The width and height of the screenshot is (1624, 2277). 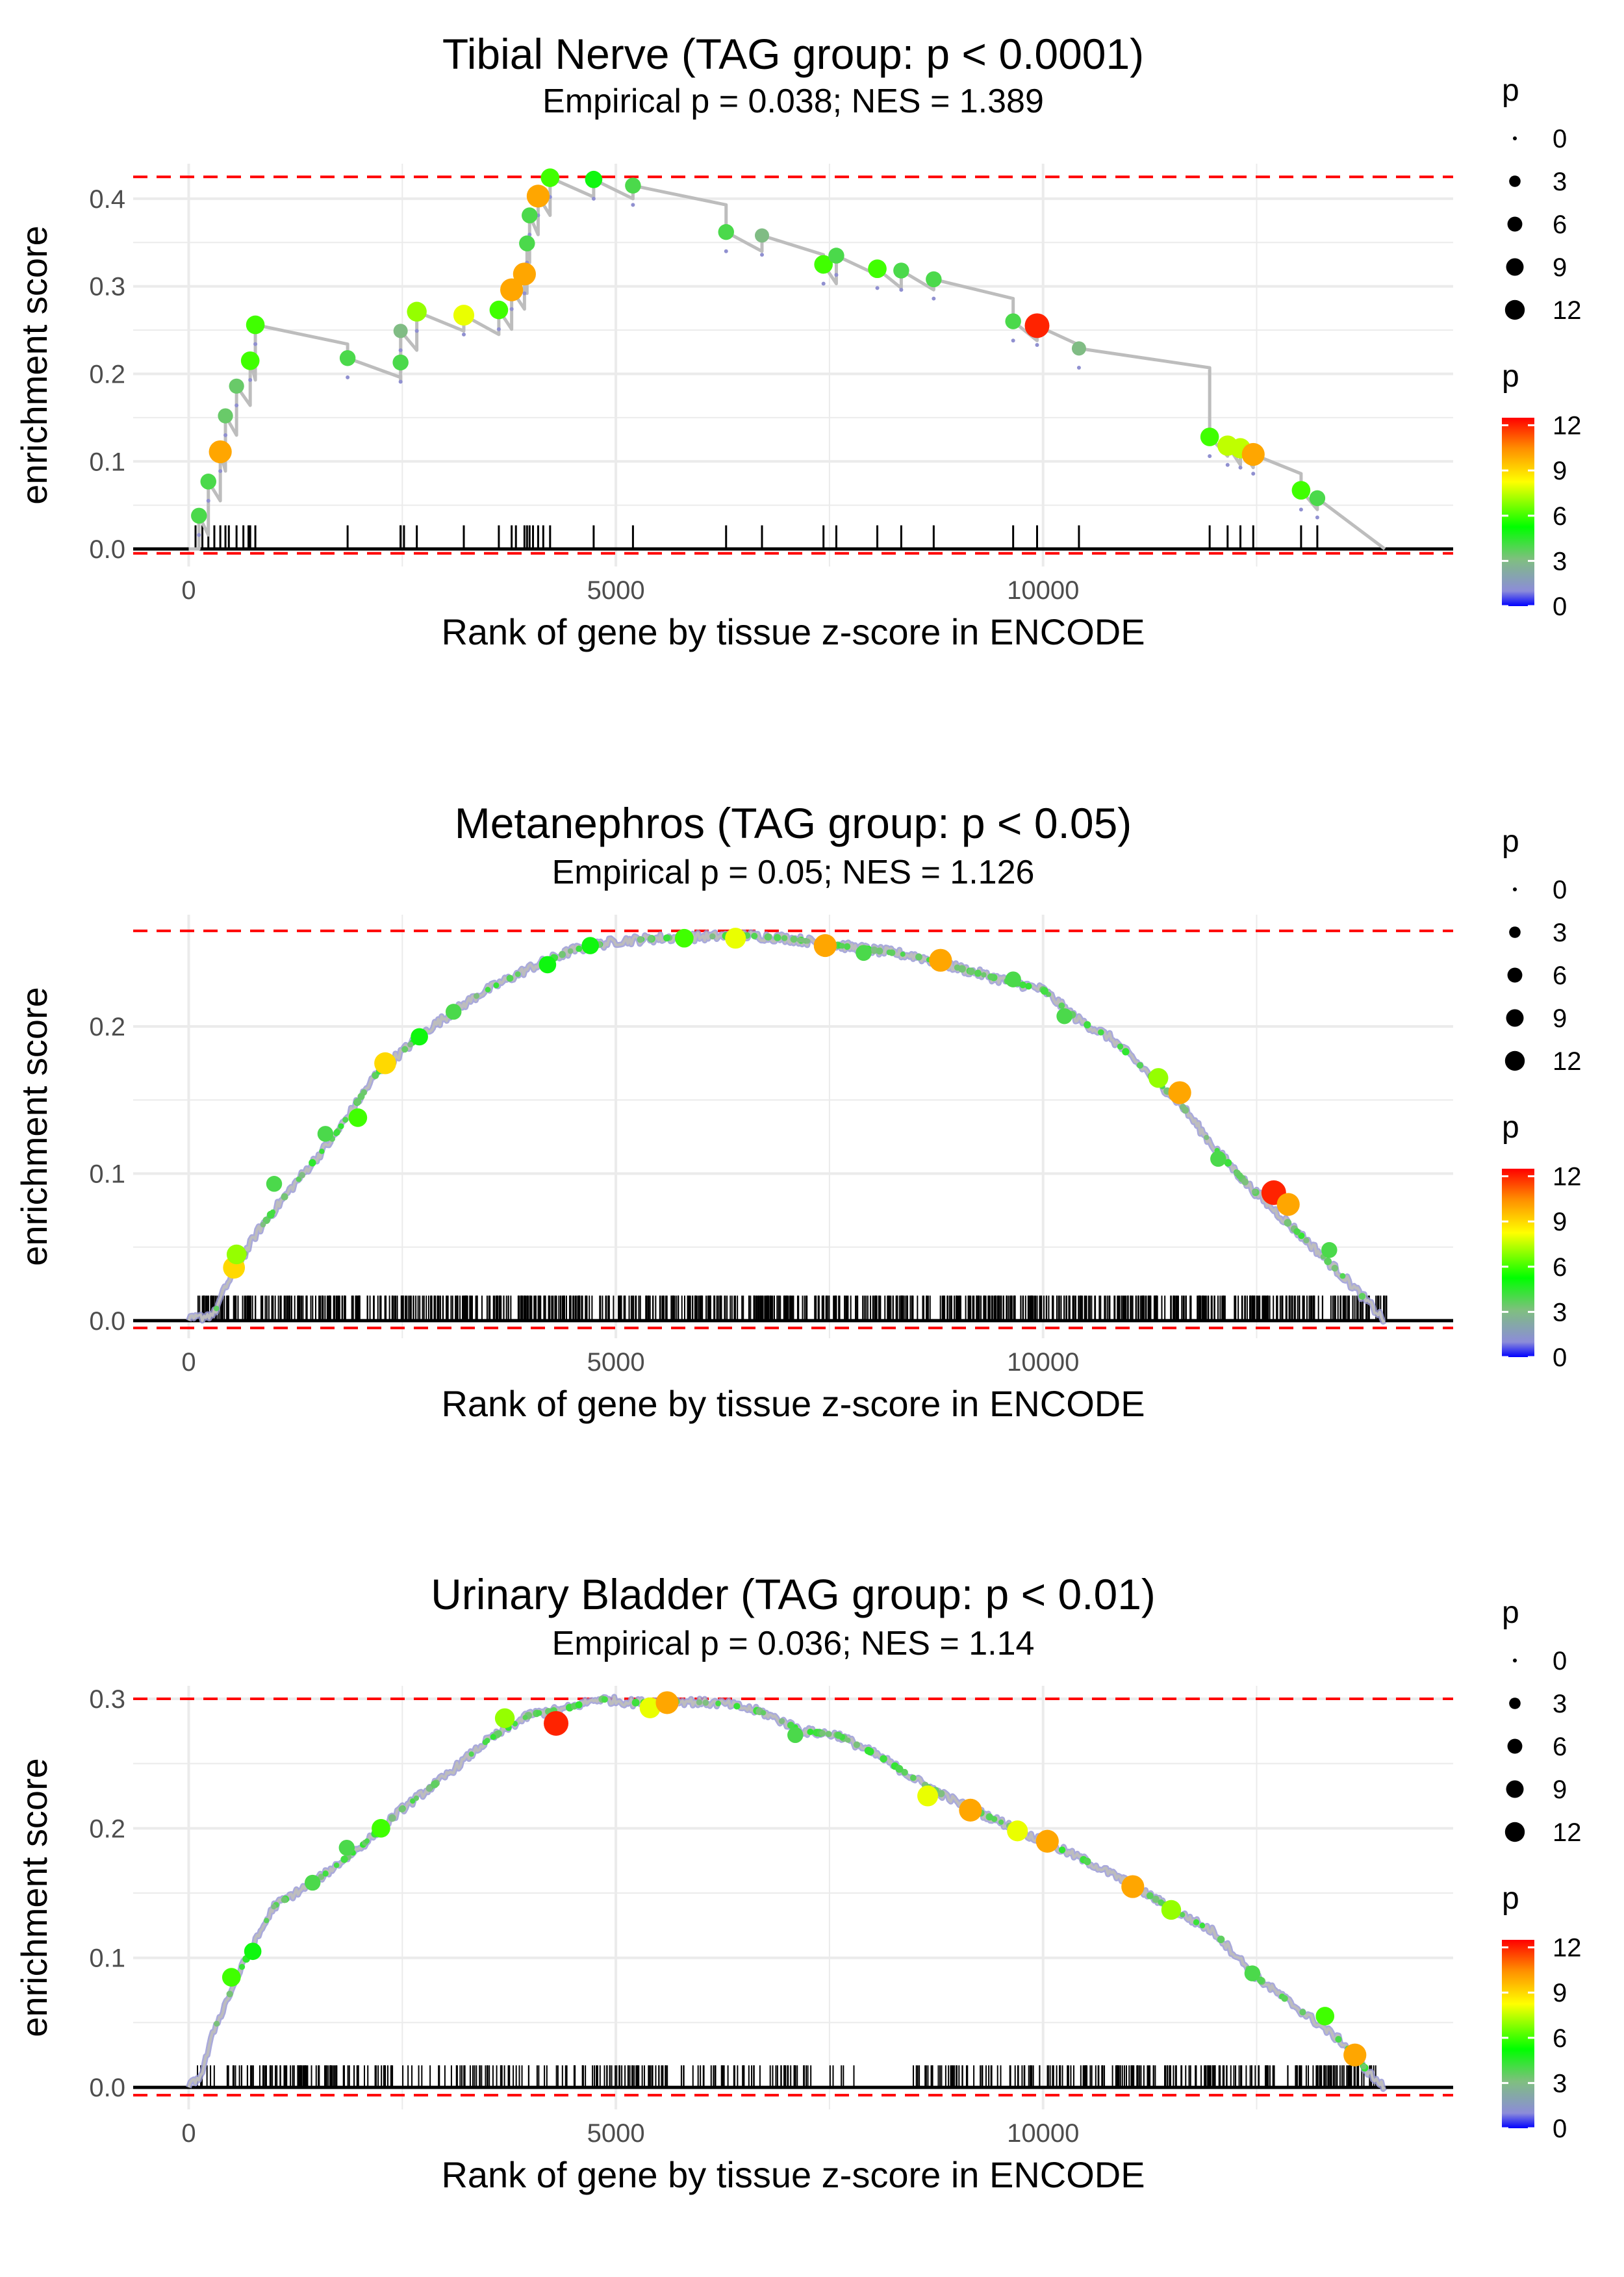 I want to click on legend-size: p 0 3 6 9 12, so click(x=1542, y=1722).